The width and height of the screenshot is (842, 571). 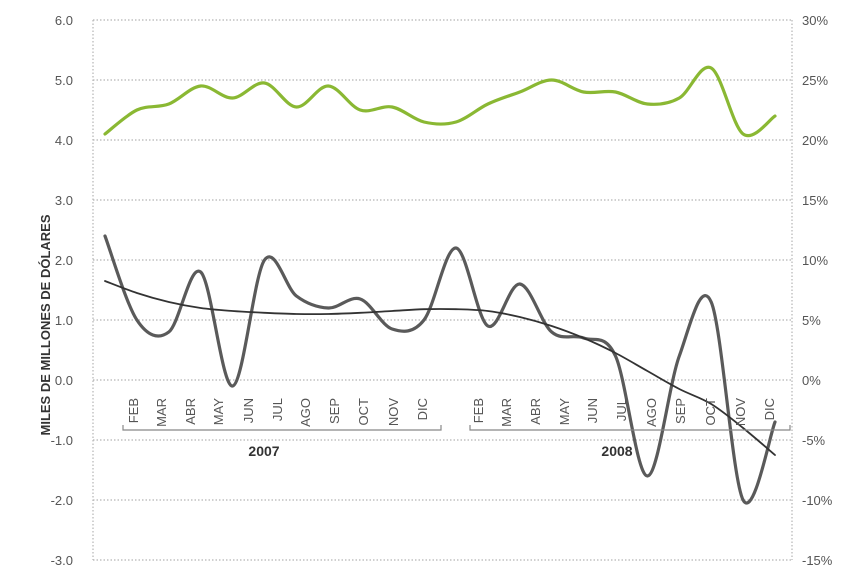 What do you see at coordinates (64, 320) in the screenshot?
I see `left-tick-label: 1.0` at bounding box center [64, 320].